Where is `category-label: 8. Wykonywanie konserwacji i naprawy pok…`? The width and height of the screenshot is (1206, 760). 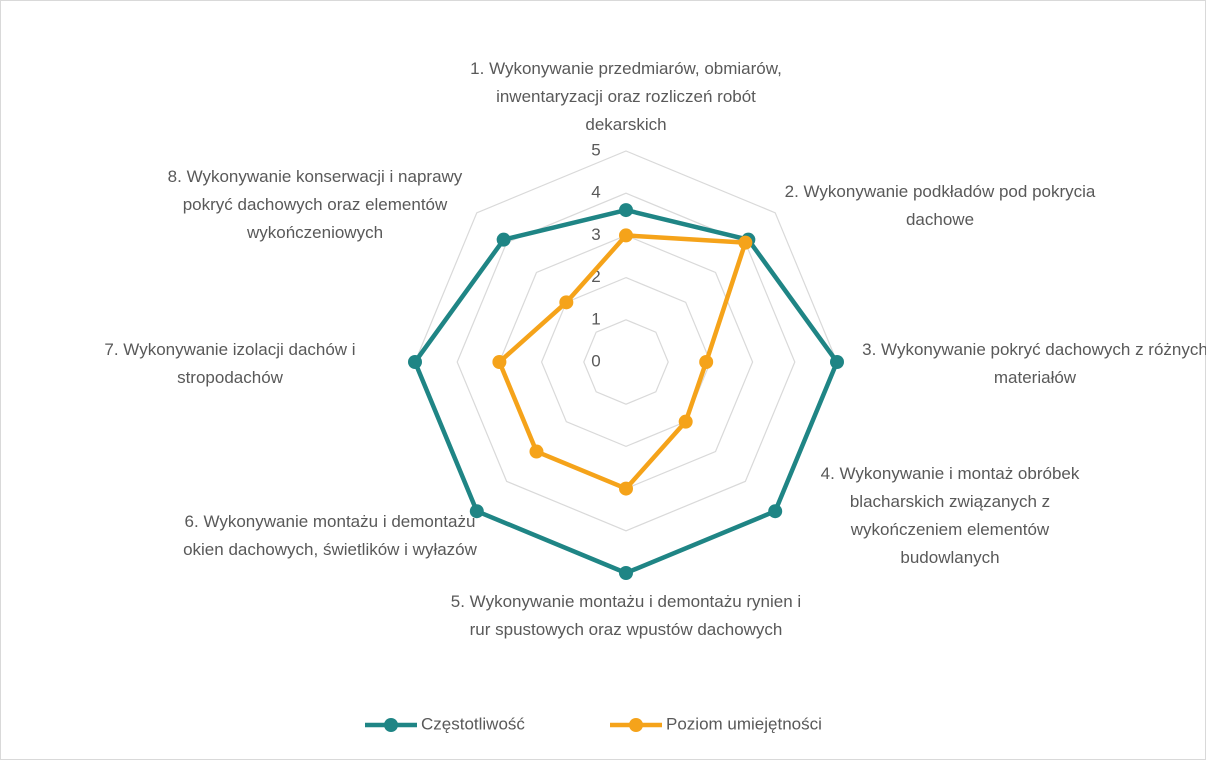 category-label: 8. Wykonywanie konserwacji i naprawy pok… is located at coordinates (315, 204).